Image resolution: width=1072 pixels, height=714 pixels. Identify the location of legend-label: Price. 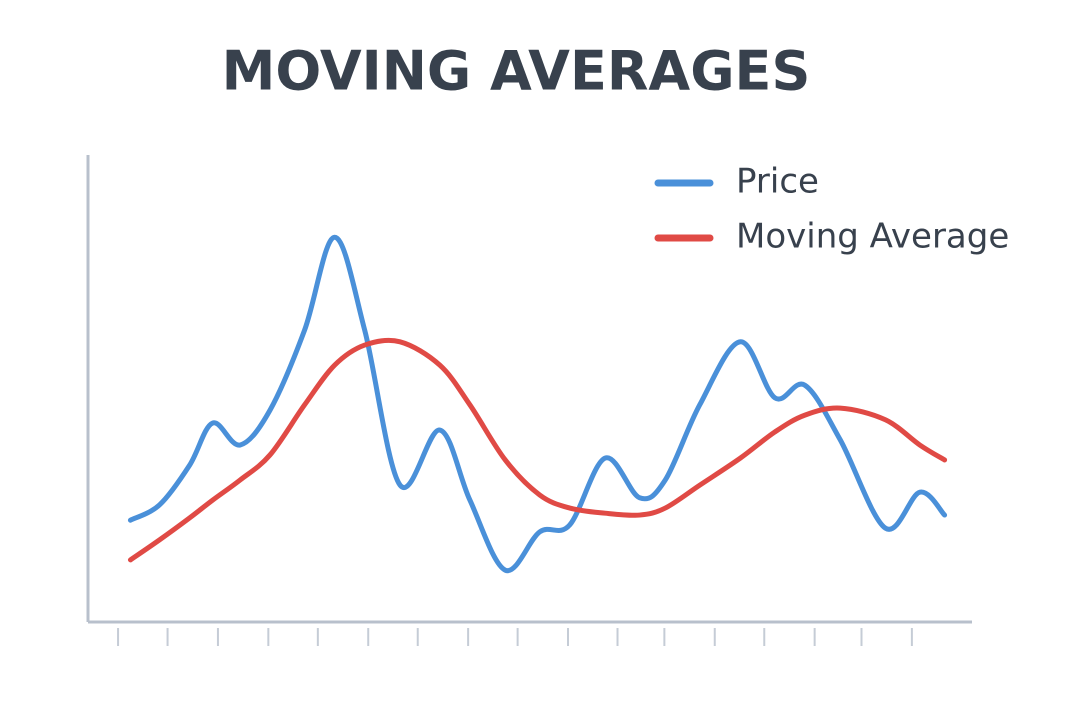
(777, 182).